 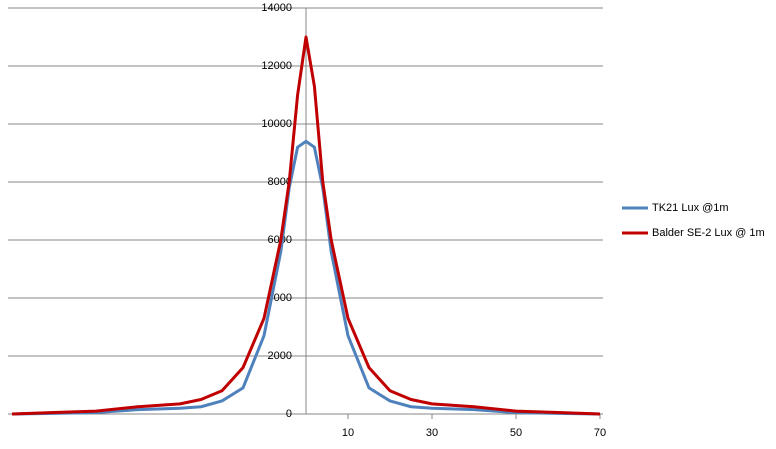 What do you see at coordinates (280, 356) in the screenshot?
I see `y-tick-label: 2000` at bounding box center [280, 356].